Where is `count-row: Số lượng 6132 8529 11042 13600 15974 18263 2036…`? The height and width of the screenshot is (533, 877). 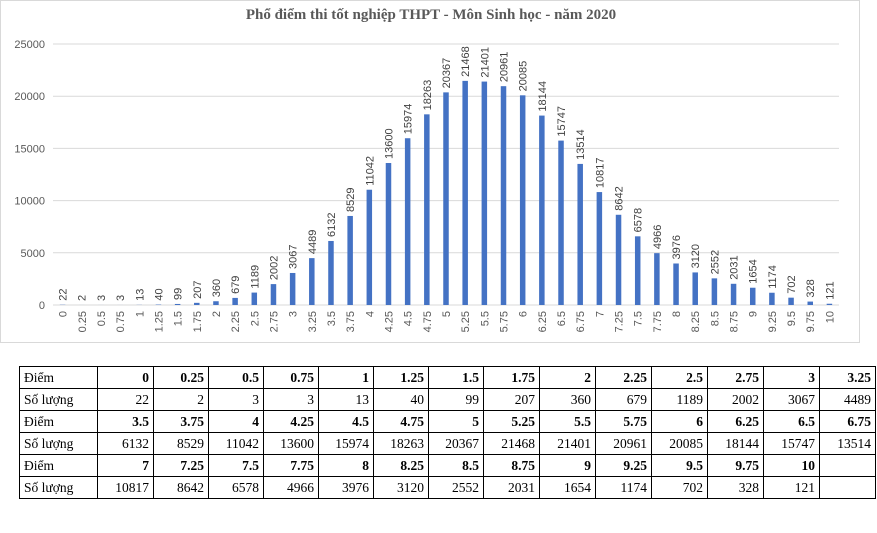
count-row: Số lượng 6132 8529 11042 13600 15974 18263 2036… is located at coordinates (447, 443).